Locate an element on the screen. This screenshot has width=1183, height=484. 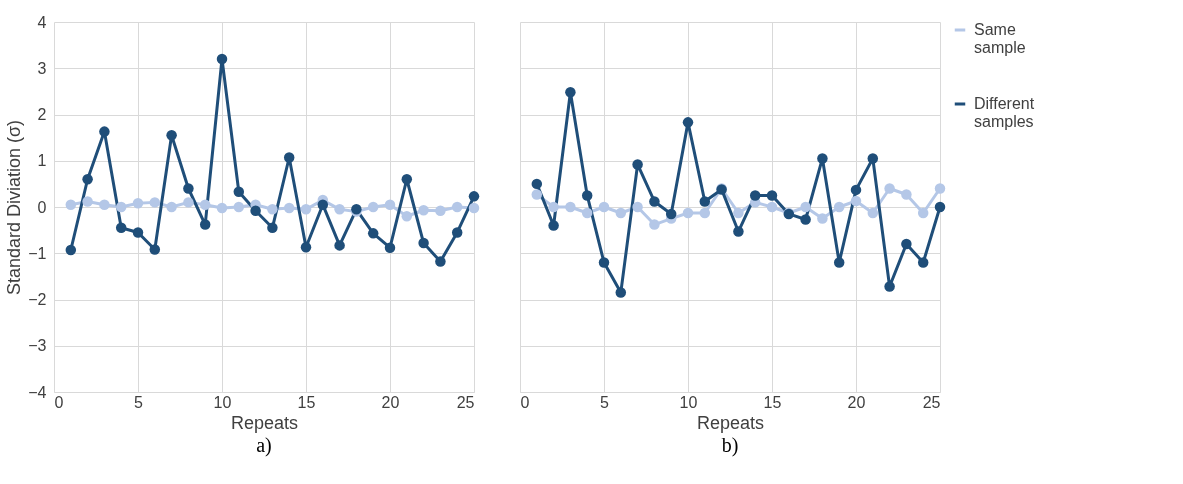
text: b) is located at coordinates (730, 445).